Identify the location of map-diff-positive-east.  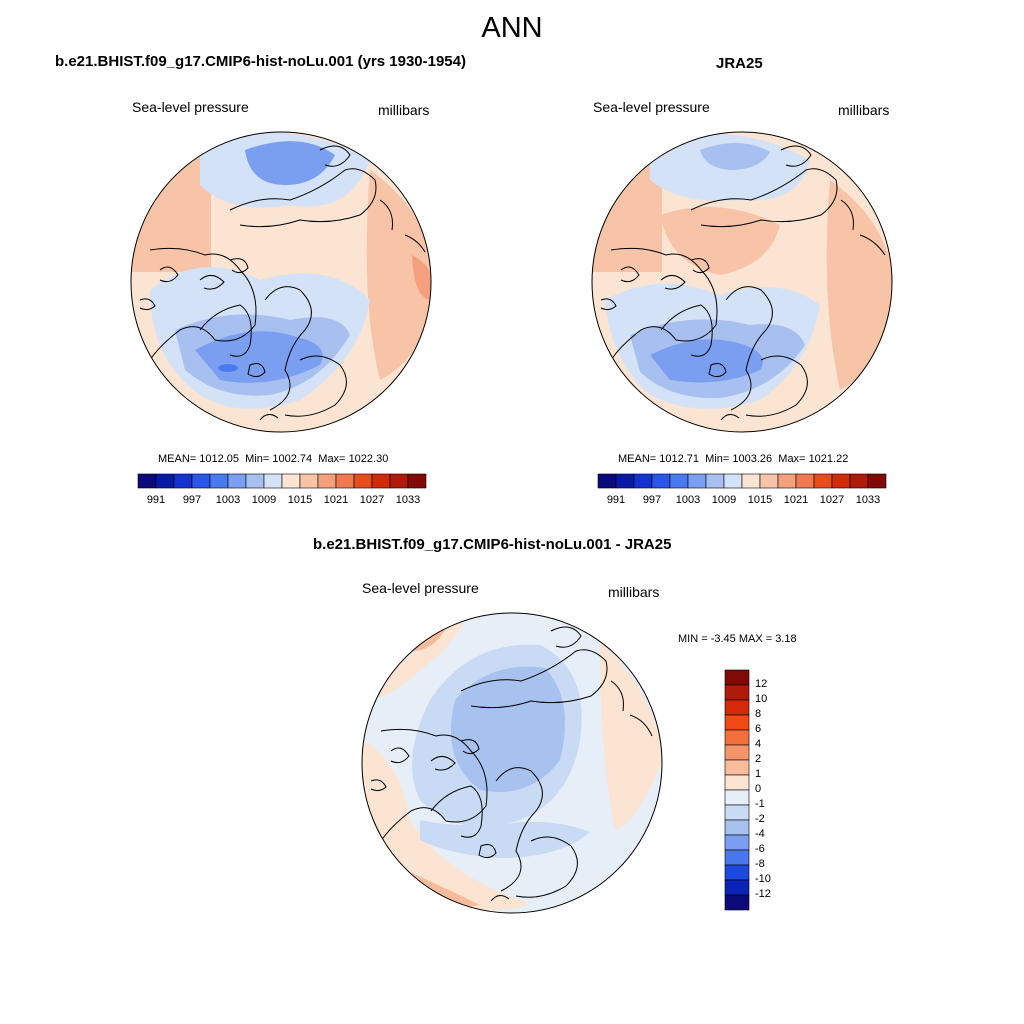
(631, 735).